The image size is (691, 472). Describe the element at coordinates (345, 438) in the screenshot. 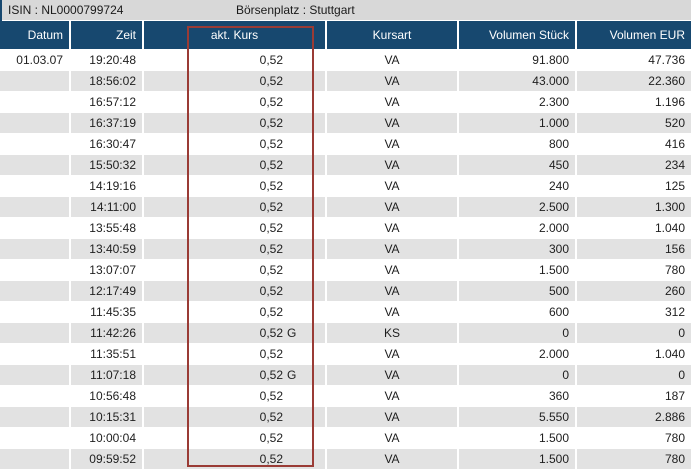

I see `table-row: 10:00:04 0,52 VA 1.500 780` at that location.